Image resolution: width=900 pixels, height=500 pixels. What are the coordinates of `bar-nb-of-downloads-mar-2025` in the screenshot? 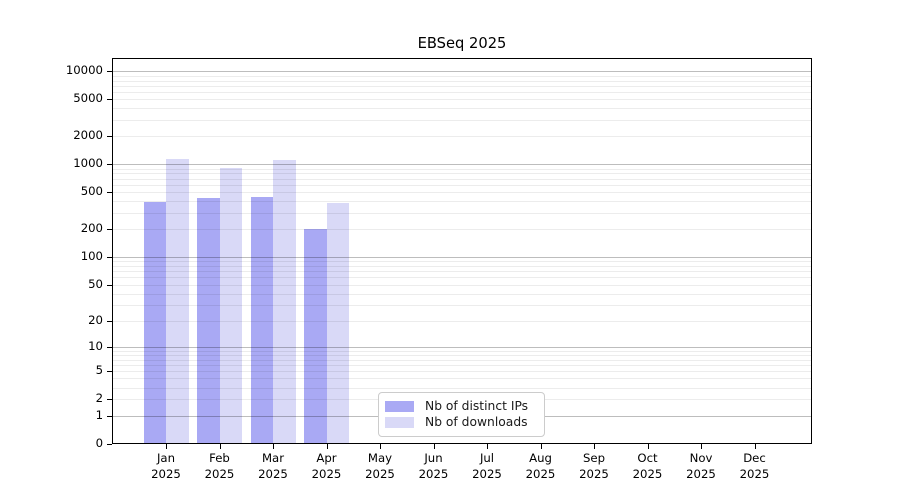 It's located at (284, 302).